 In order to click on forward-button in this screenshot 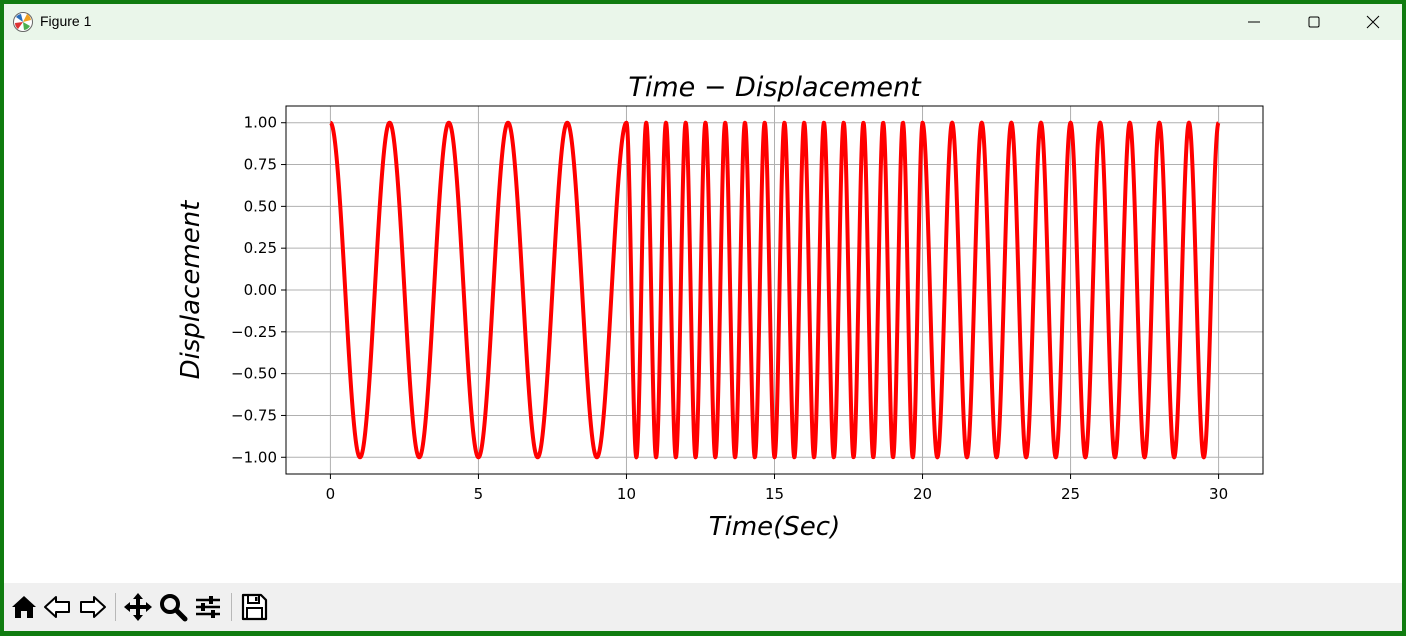, I will do `click(92, 607)`.